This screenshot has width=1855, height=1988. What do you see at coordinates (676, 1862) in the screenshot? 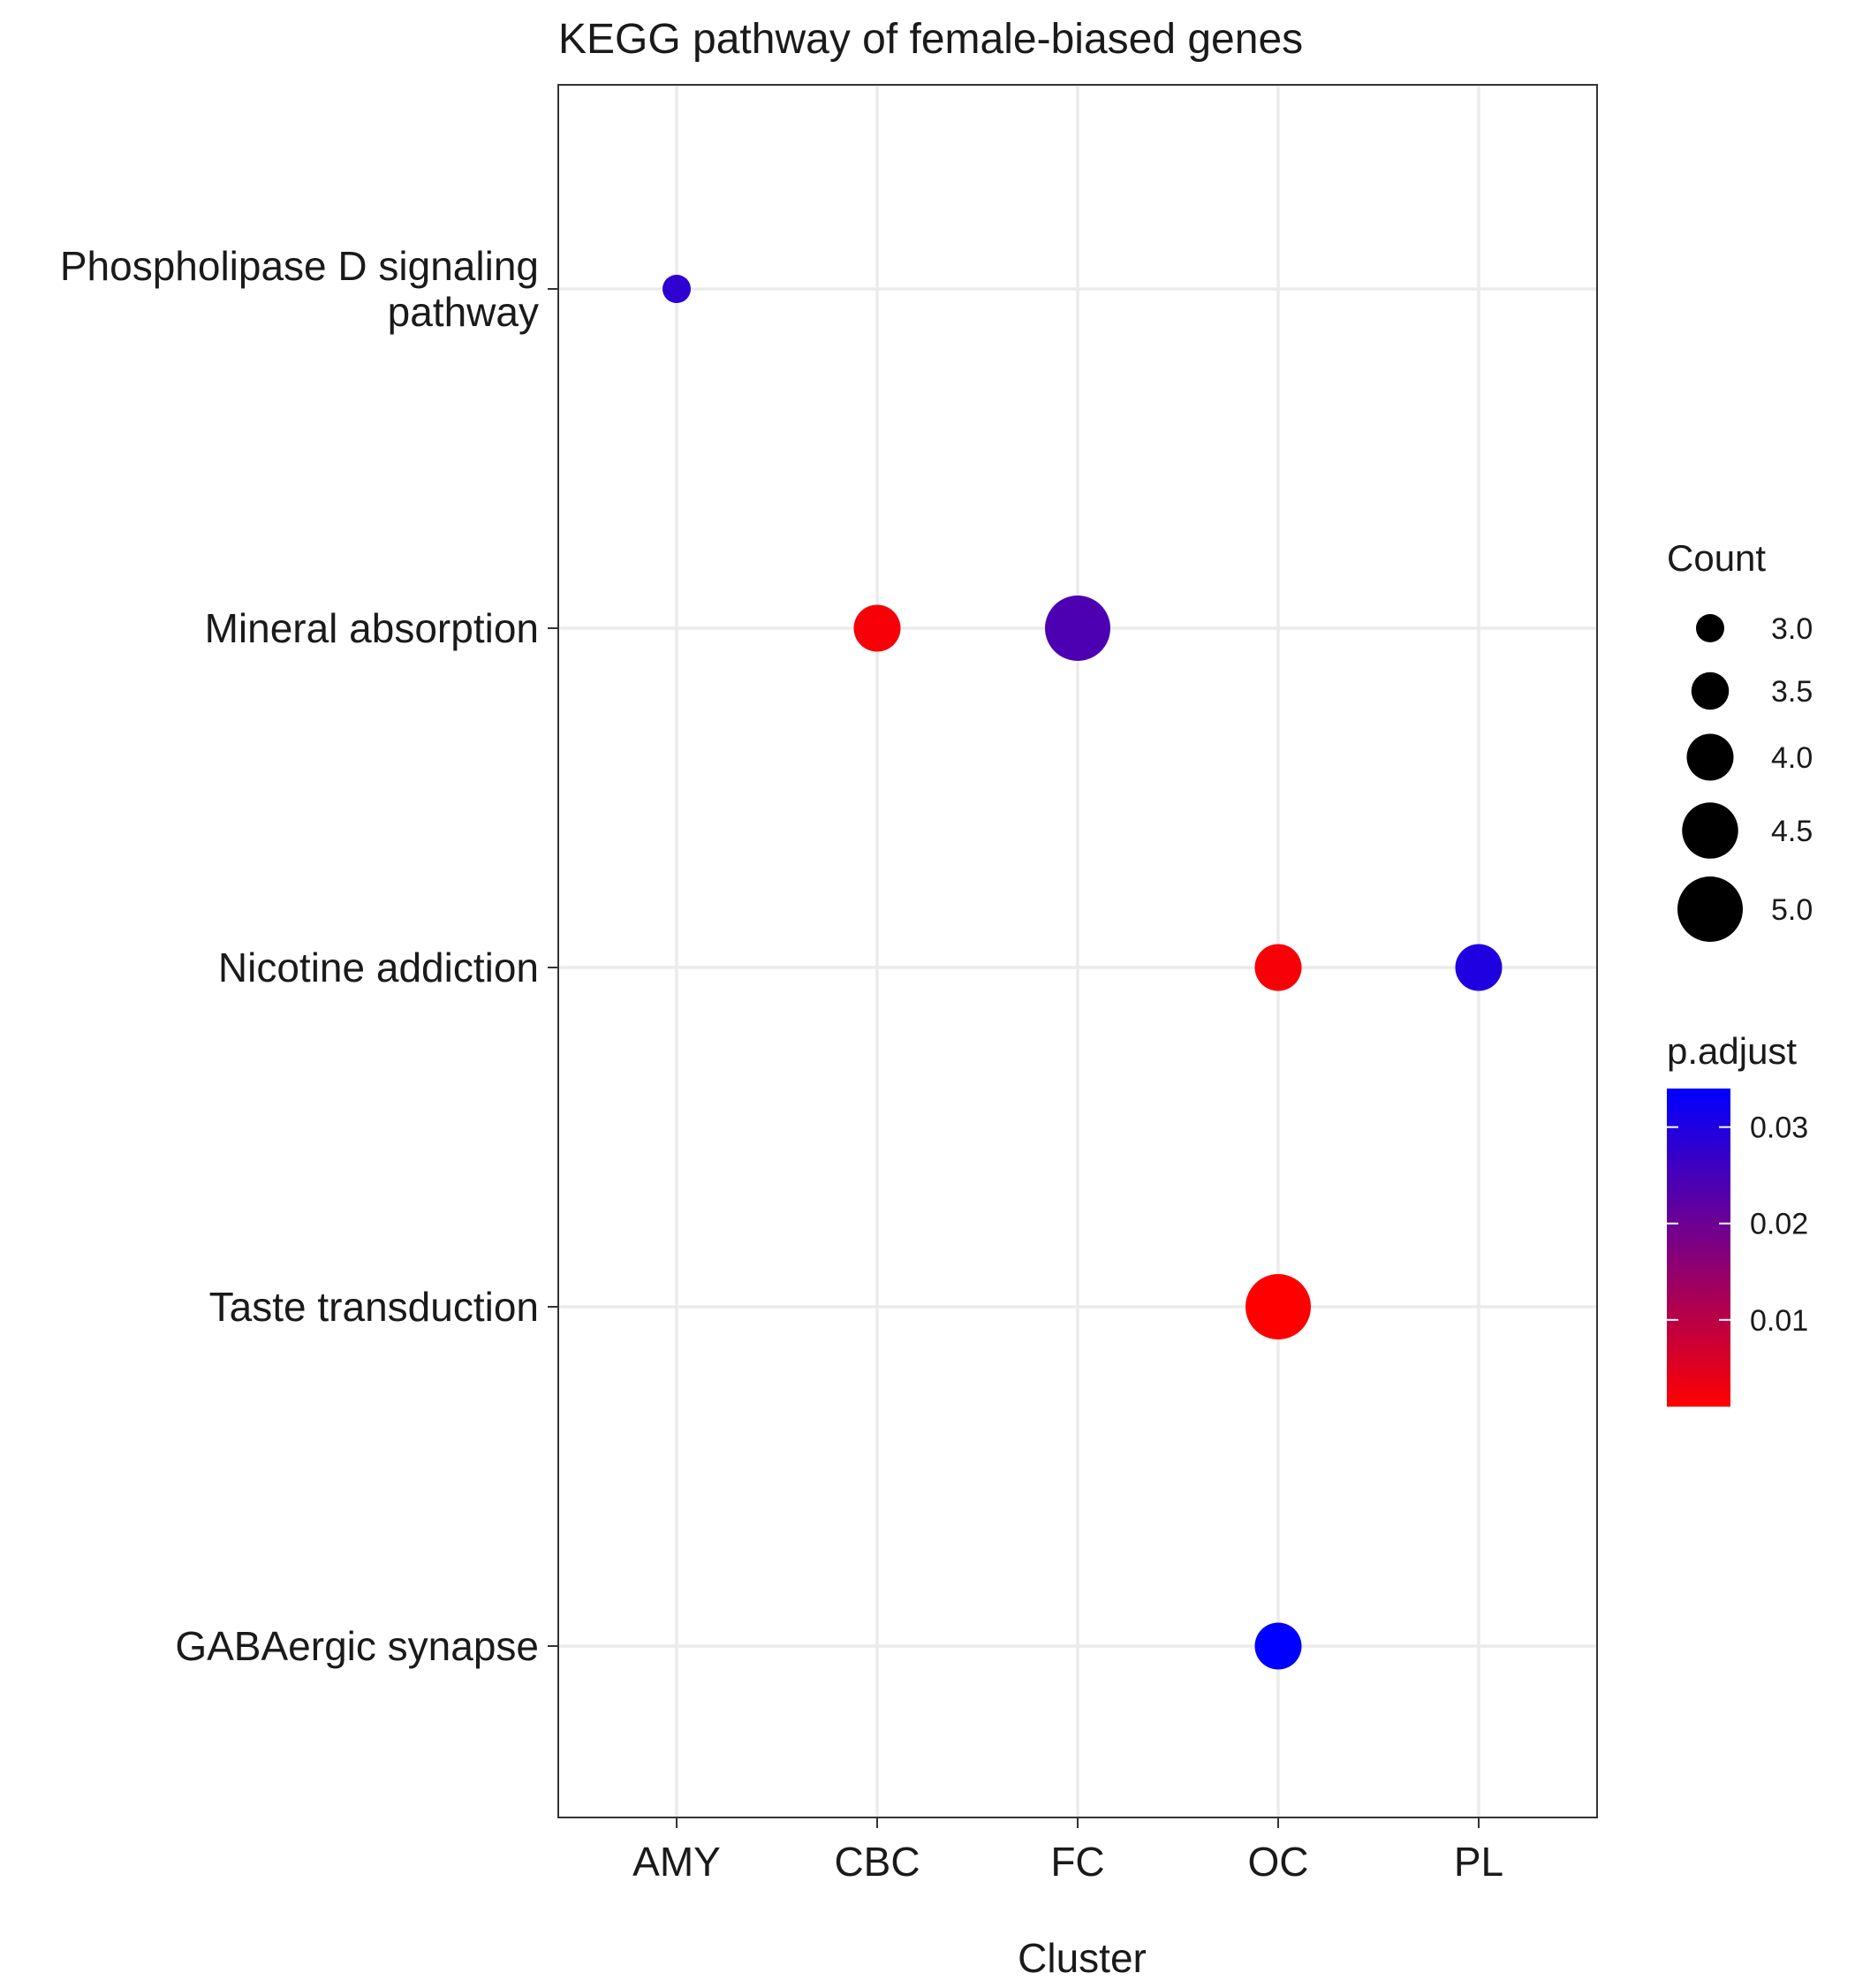
I see `x-tick-label: AMY` at bounding box center [676, 1862].